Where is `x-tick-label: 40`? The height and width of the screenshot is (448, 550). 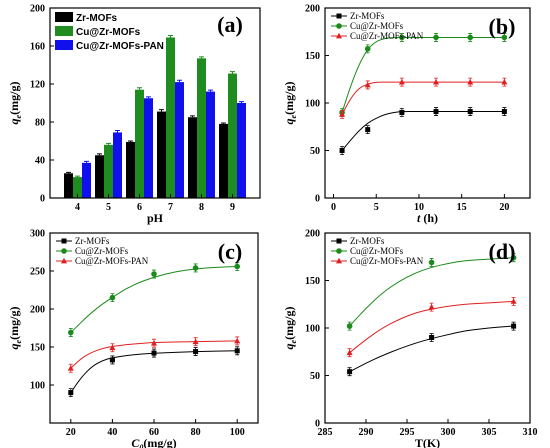 x-tick-label: 40 is located at coordinates (112, 432).